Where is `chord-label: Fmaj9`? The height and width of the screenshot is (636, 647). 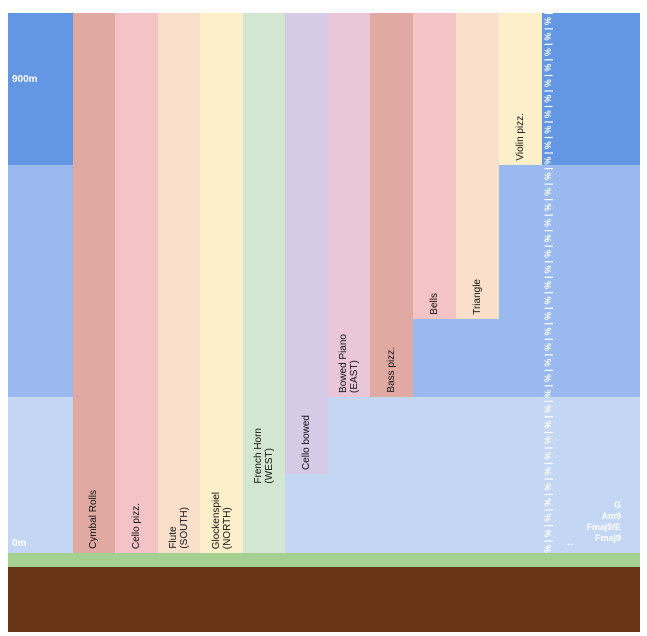 chord-label: Fmaj9 is located at coordinates (607, 538).